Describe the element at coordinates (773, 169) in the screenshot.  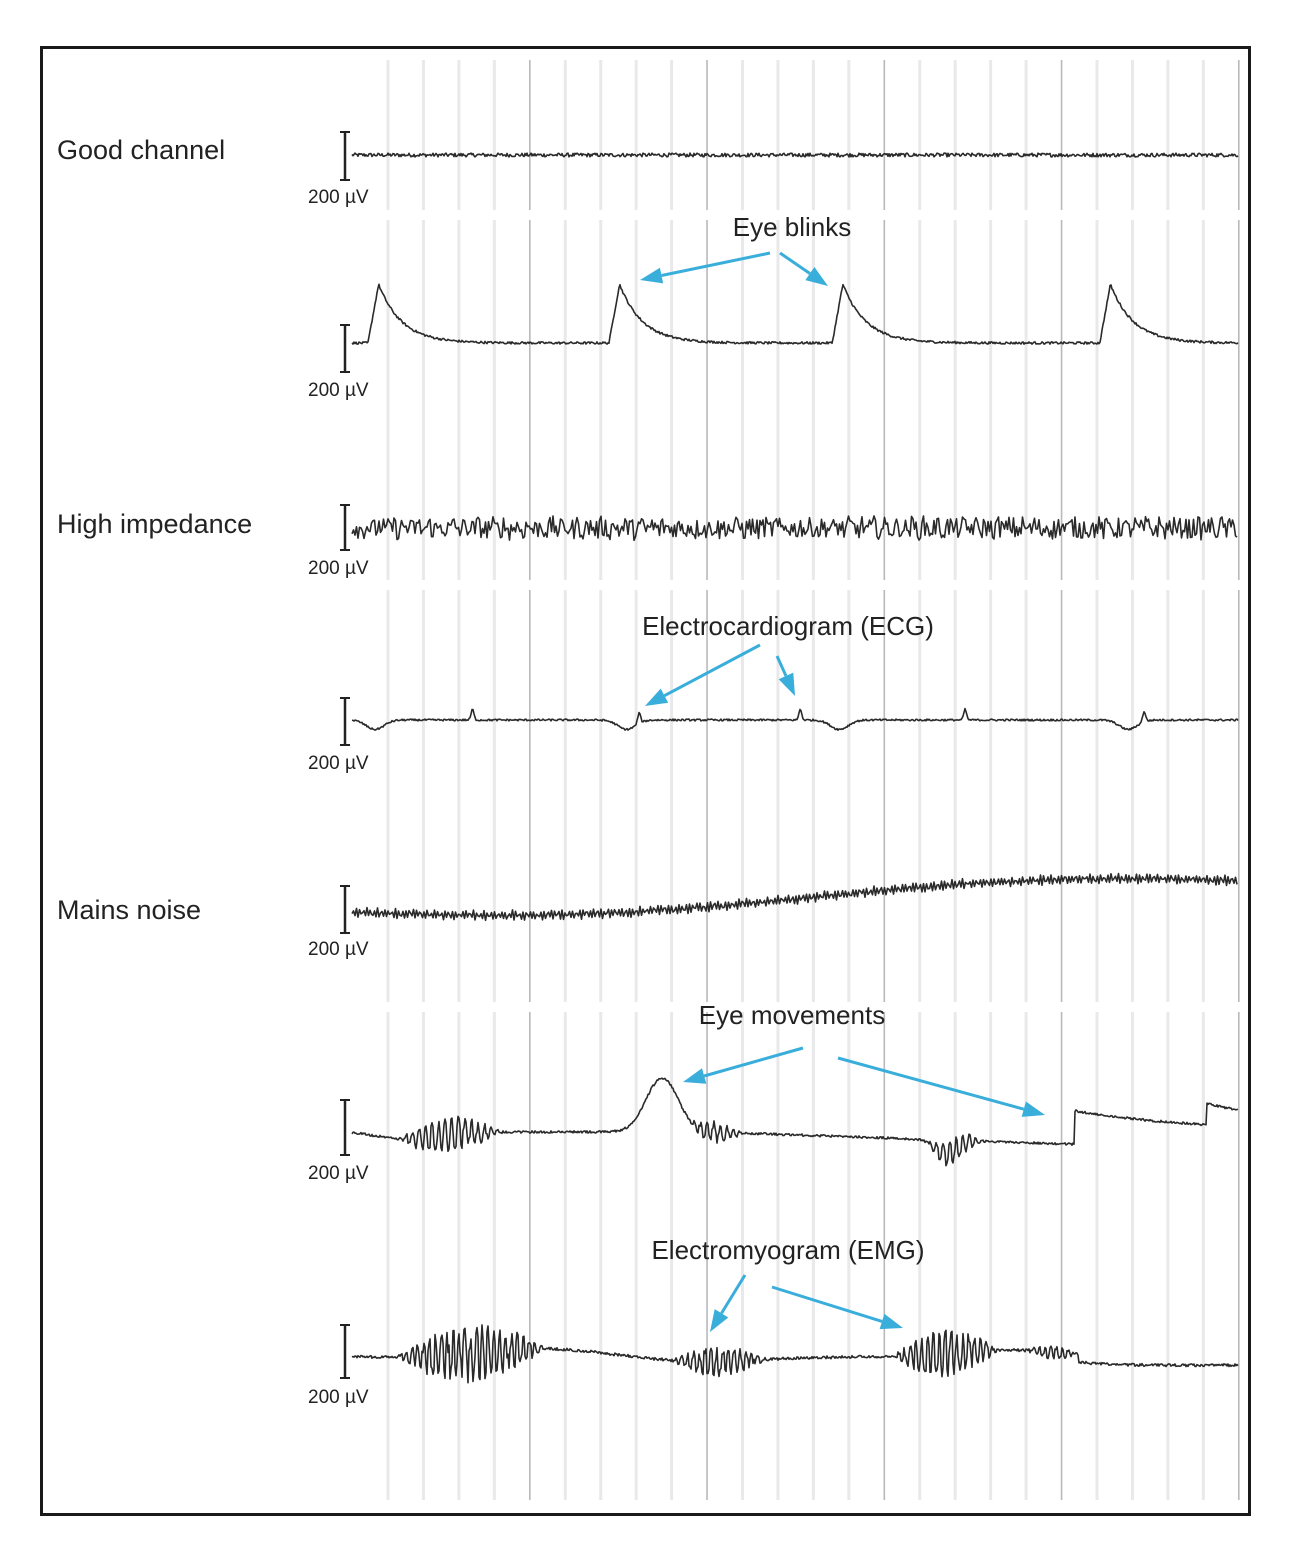
I see `channel-good: 200 µV` at that location.